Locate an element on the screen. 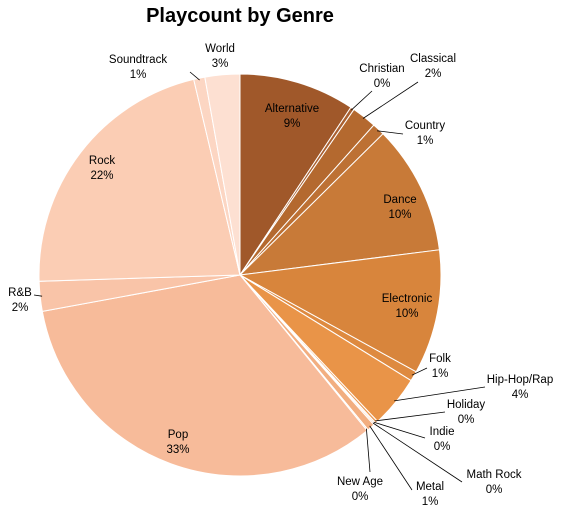 The image size is (575, 520). pie-slice-dance is located at coordinates (339, 204).